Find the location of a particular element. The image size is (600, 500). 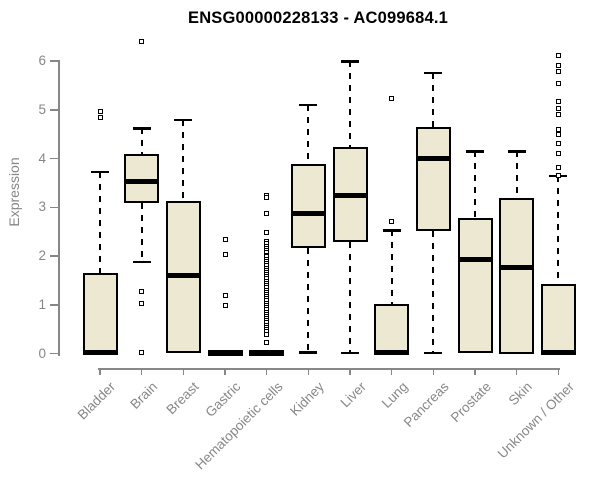

y-axis-tick-label: 5 is located at coordinates (42, 109).